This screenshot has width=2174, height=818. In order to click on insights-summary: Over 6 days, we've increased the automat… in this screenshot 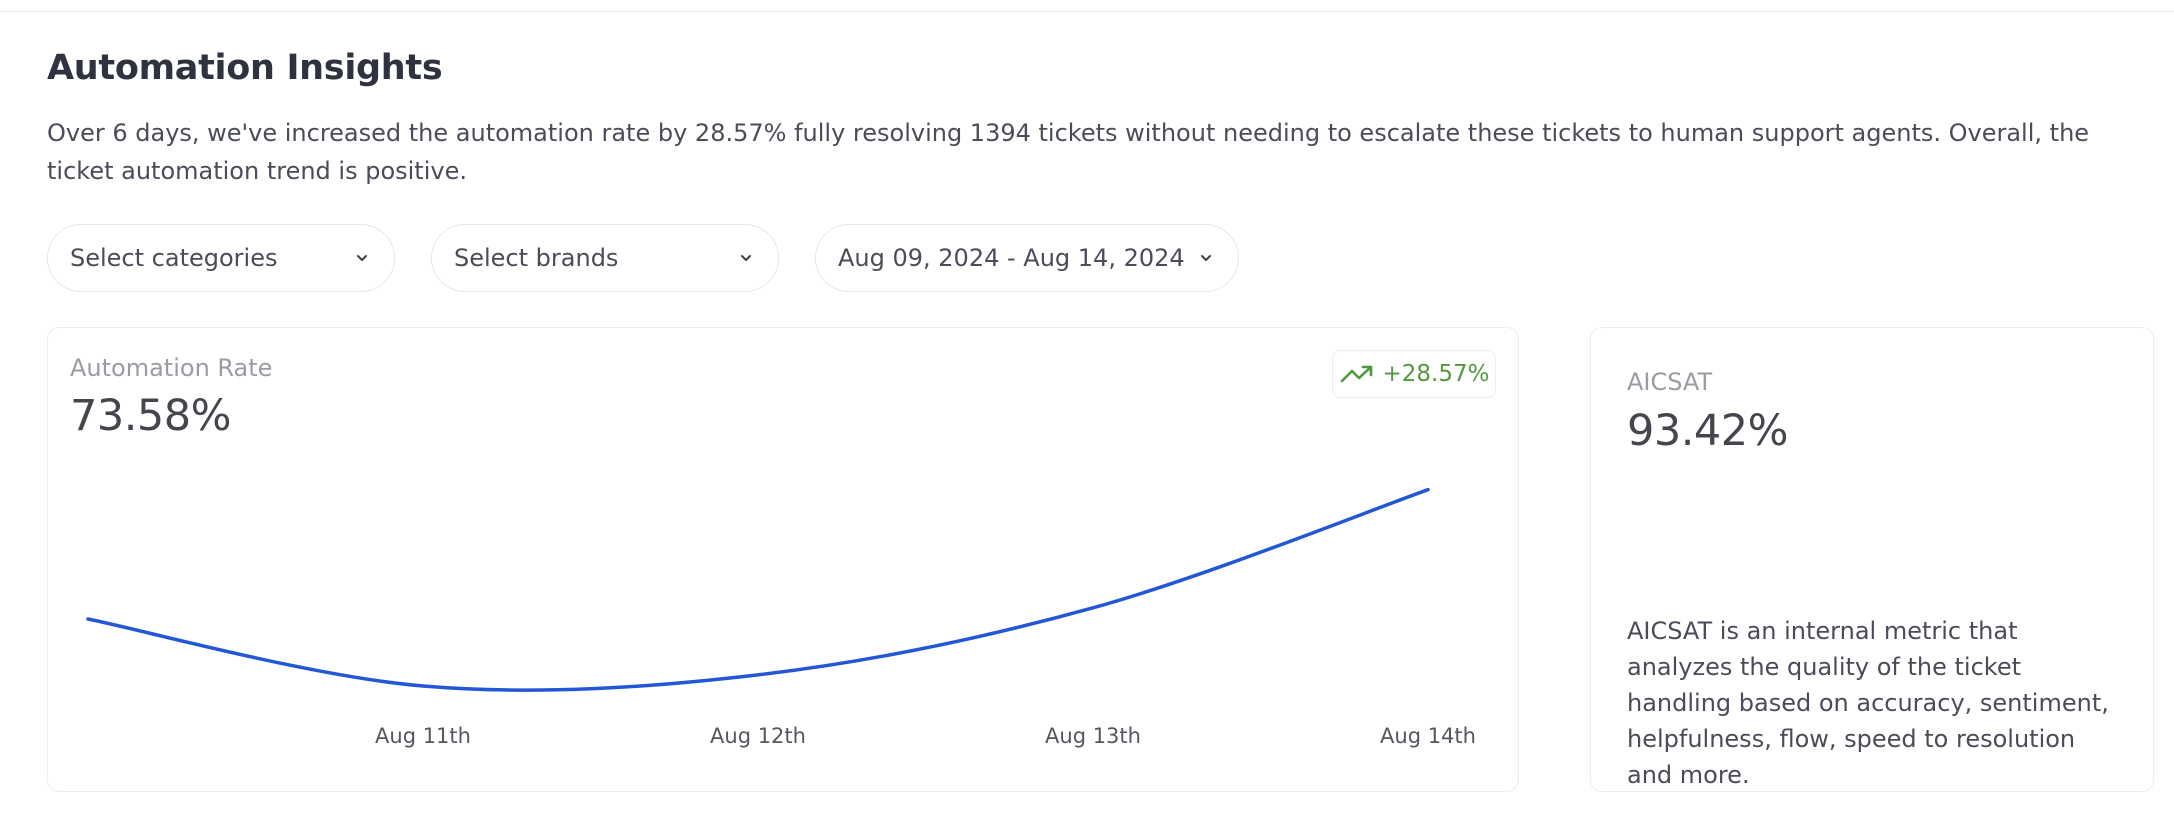, I will do `click(1068, 152)`.